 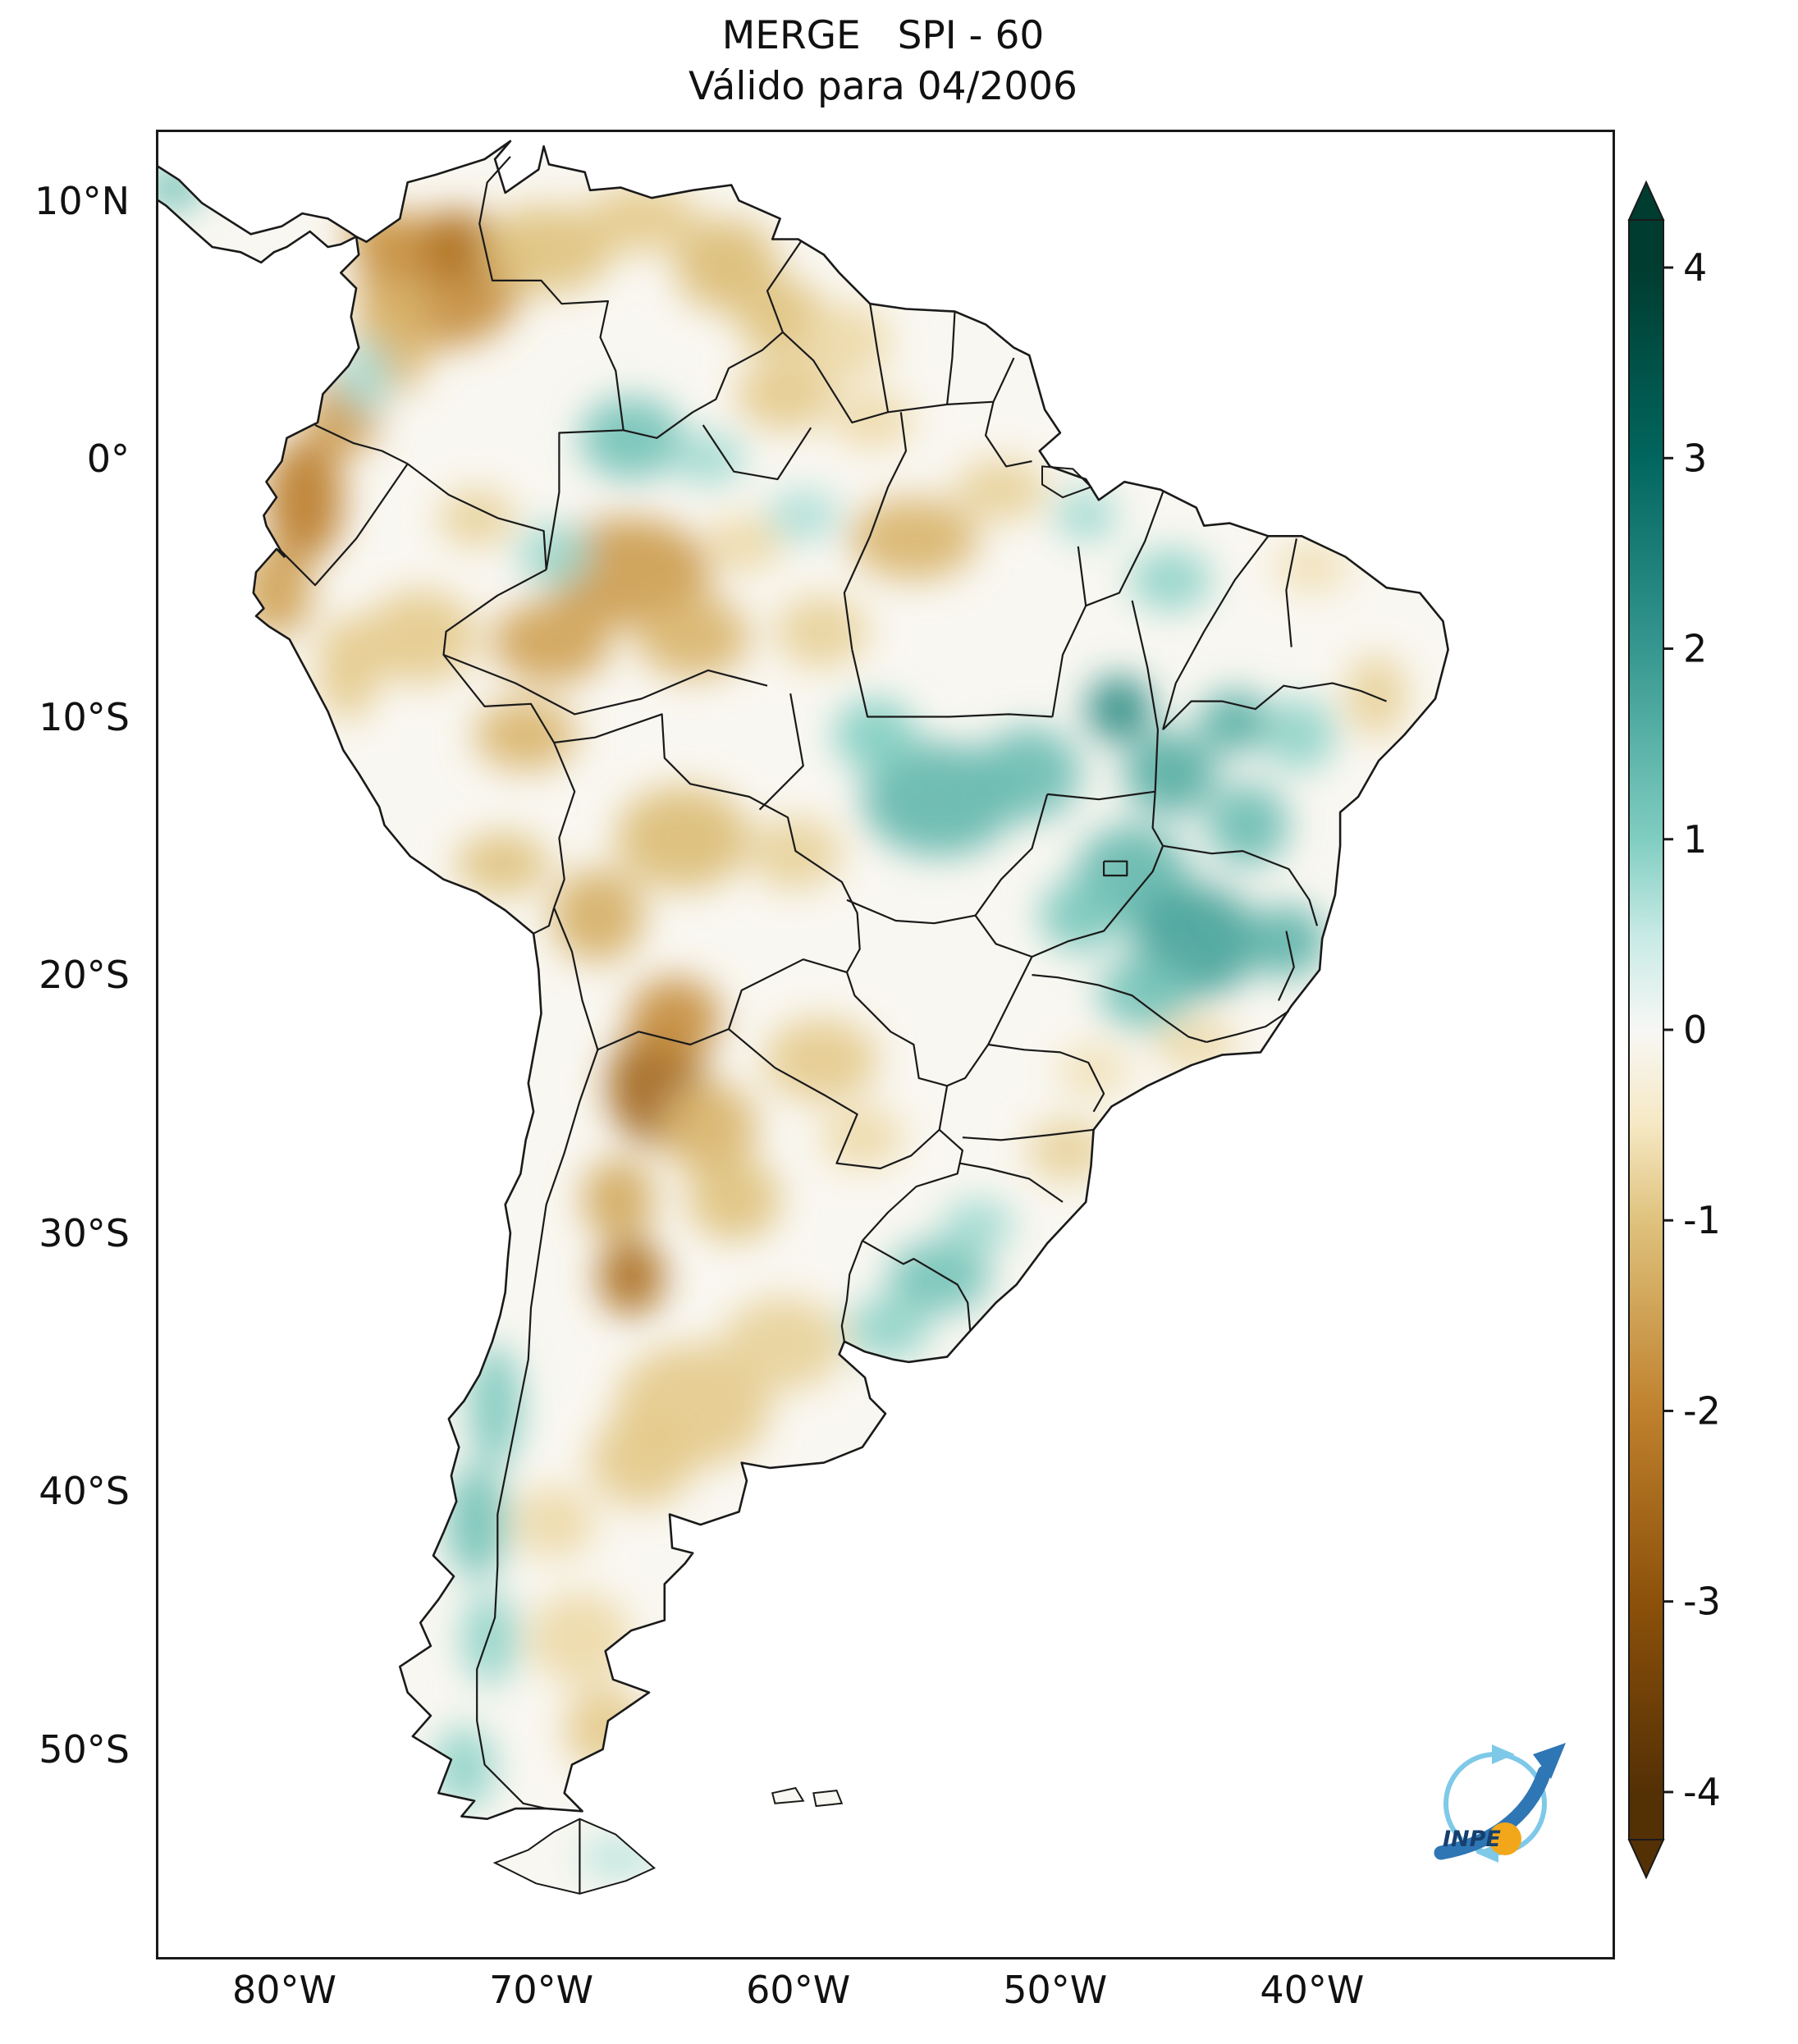 I want to click on logo-arrowhead-icon, so click(x=1549, y=1761).